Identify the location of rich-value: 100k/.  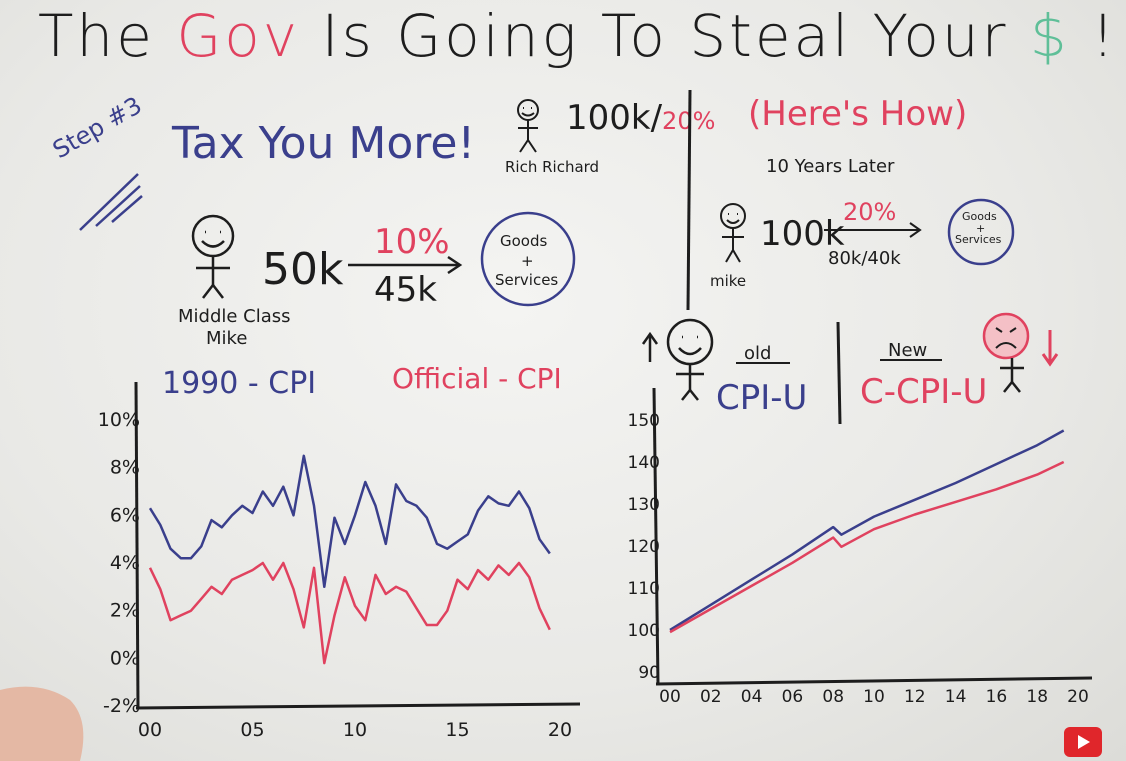
(614, 118).